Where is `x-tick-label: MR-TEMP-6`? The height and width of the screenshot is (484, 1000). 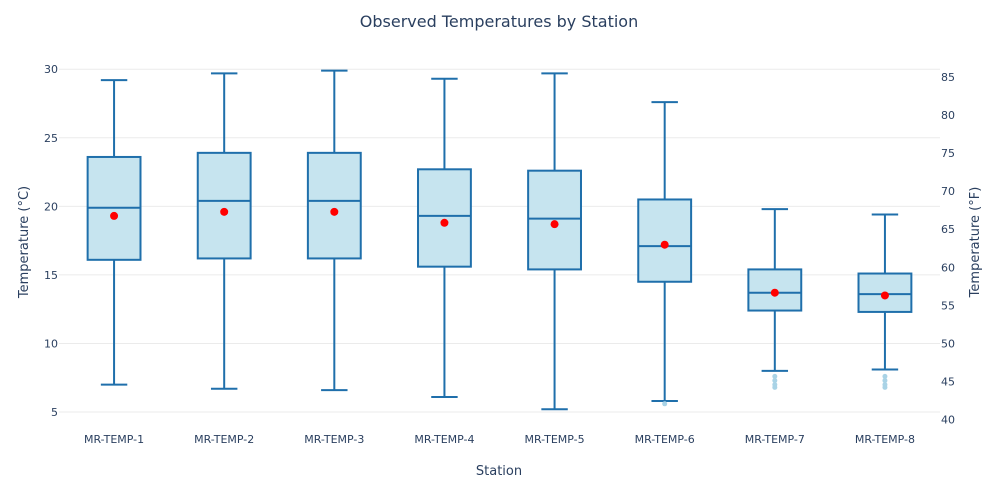
x-tick-label: MR-TEMP-6 is located at coordinates (665, 439).